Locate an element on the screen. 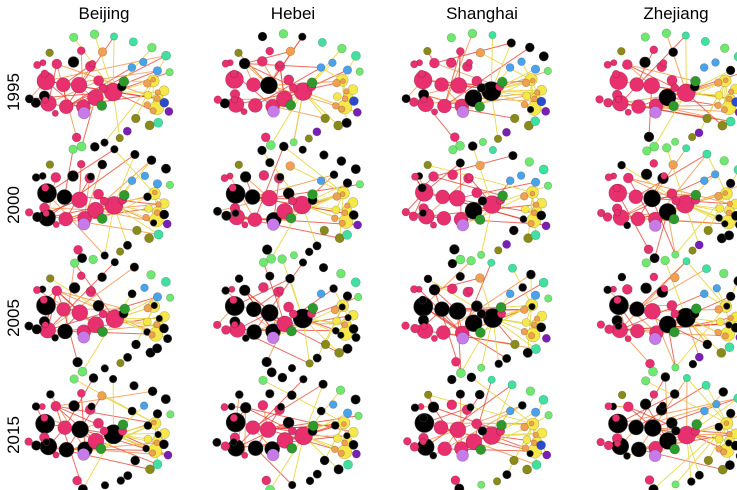 Image resolution: width=737 pixels, height=490 pixels. network-panel-r3-c3 is located at coordinates (477, 317).